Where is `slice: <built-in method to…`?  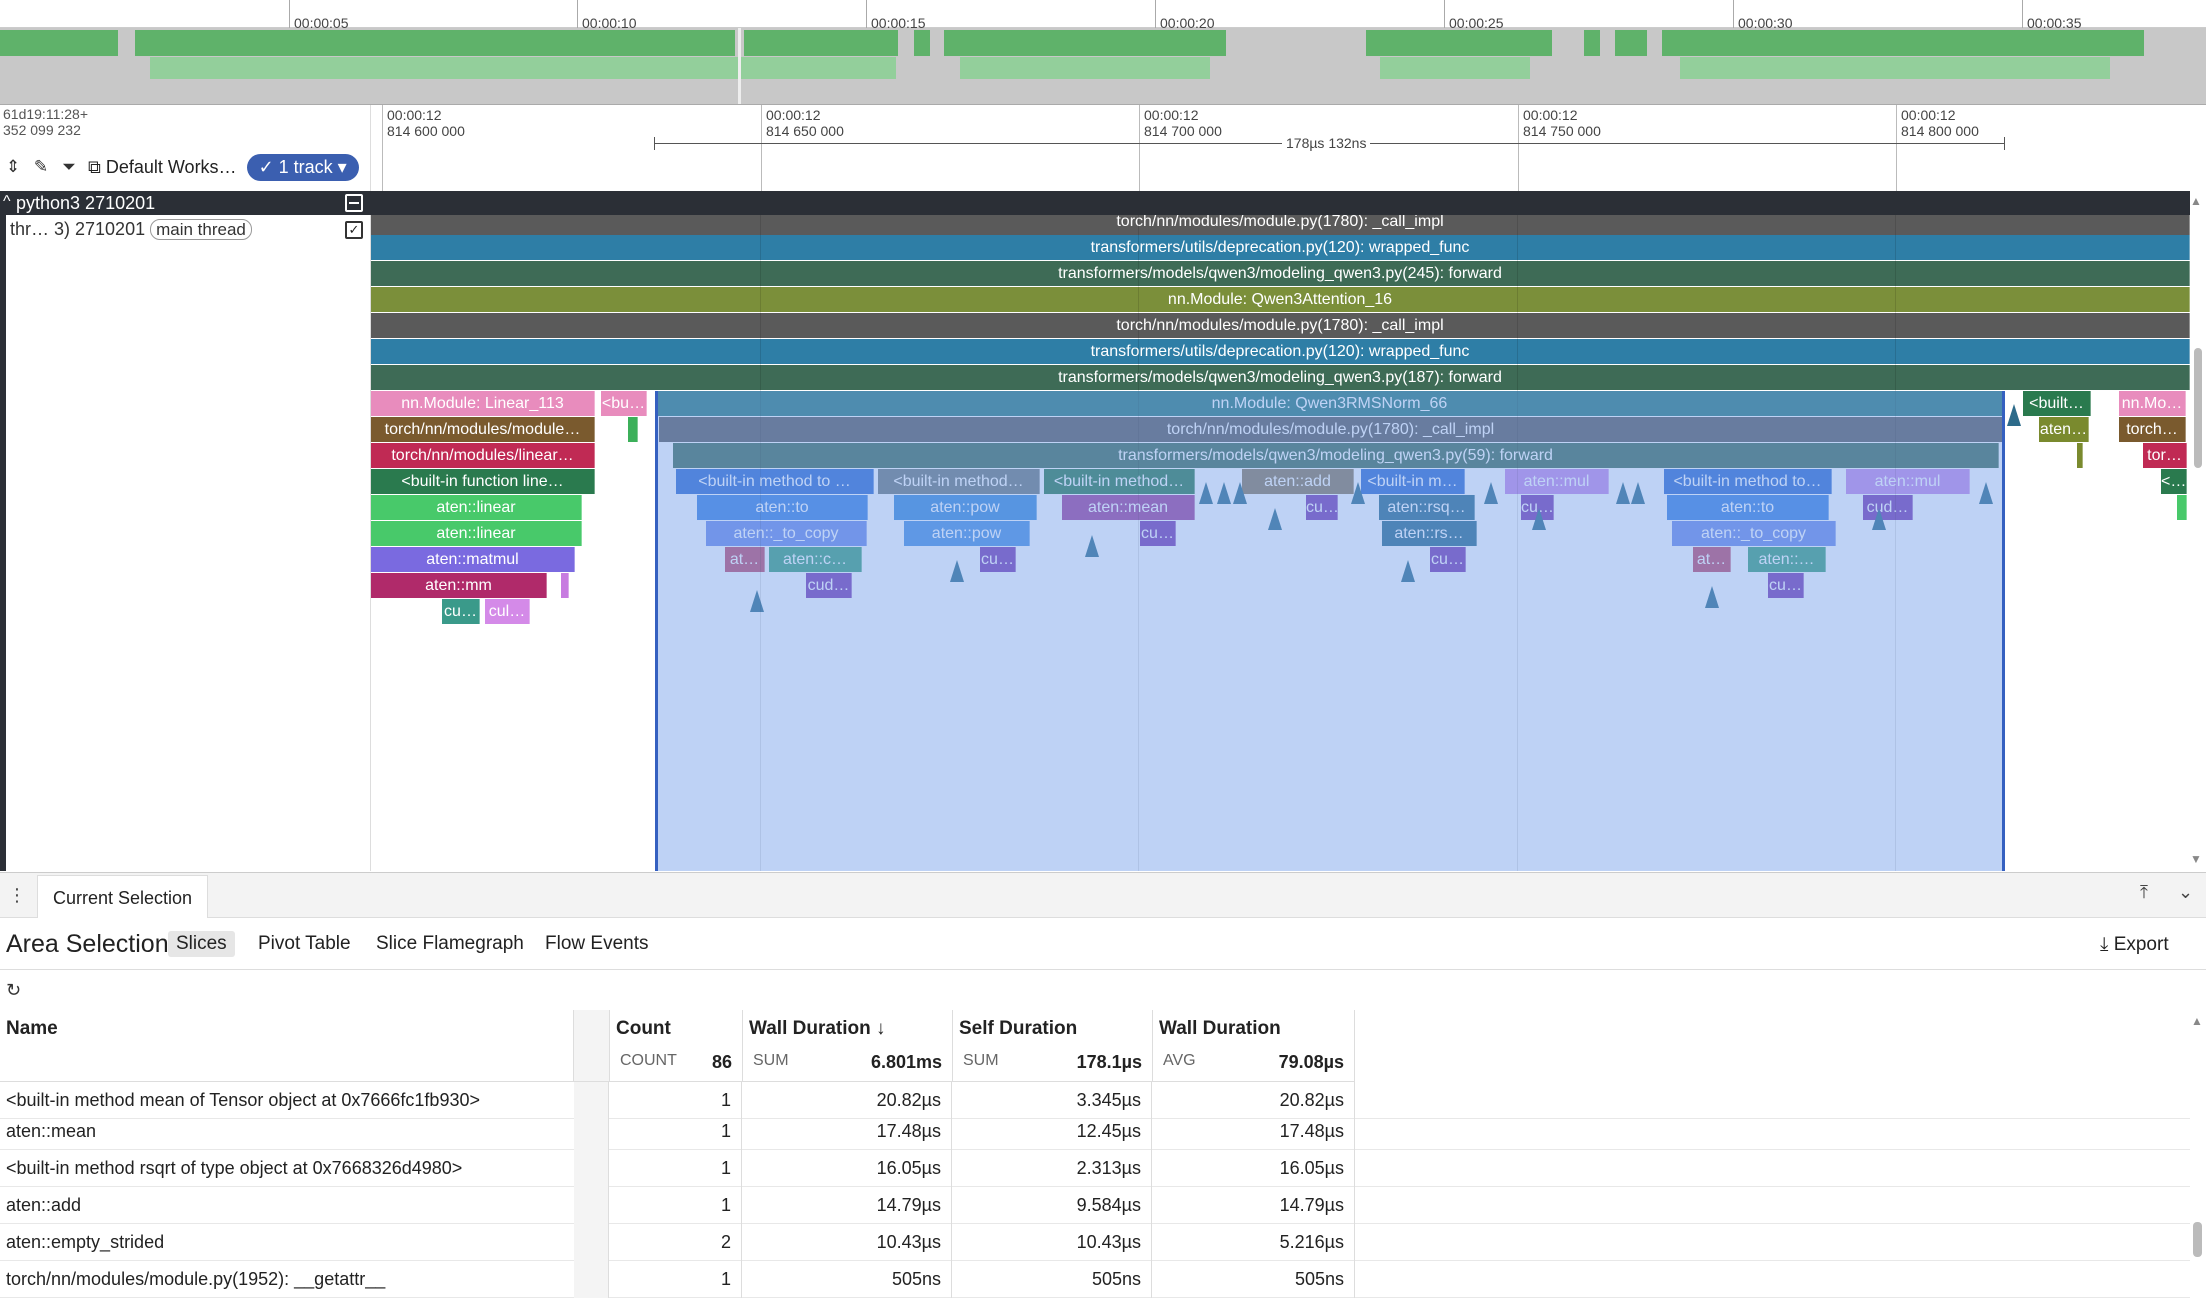
slice: <built-in method to… is located at coordinates (1748, 481).